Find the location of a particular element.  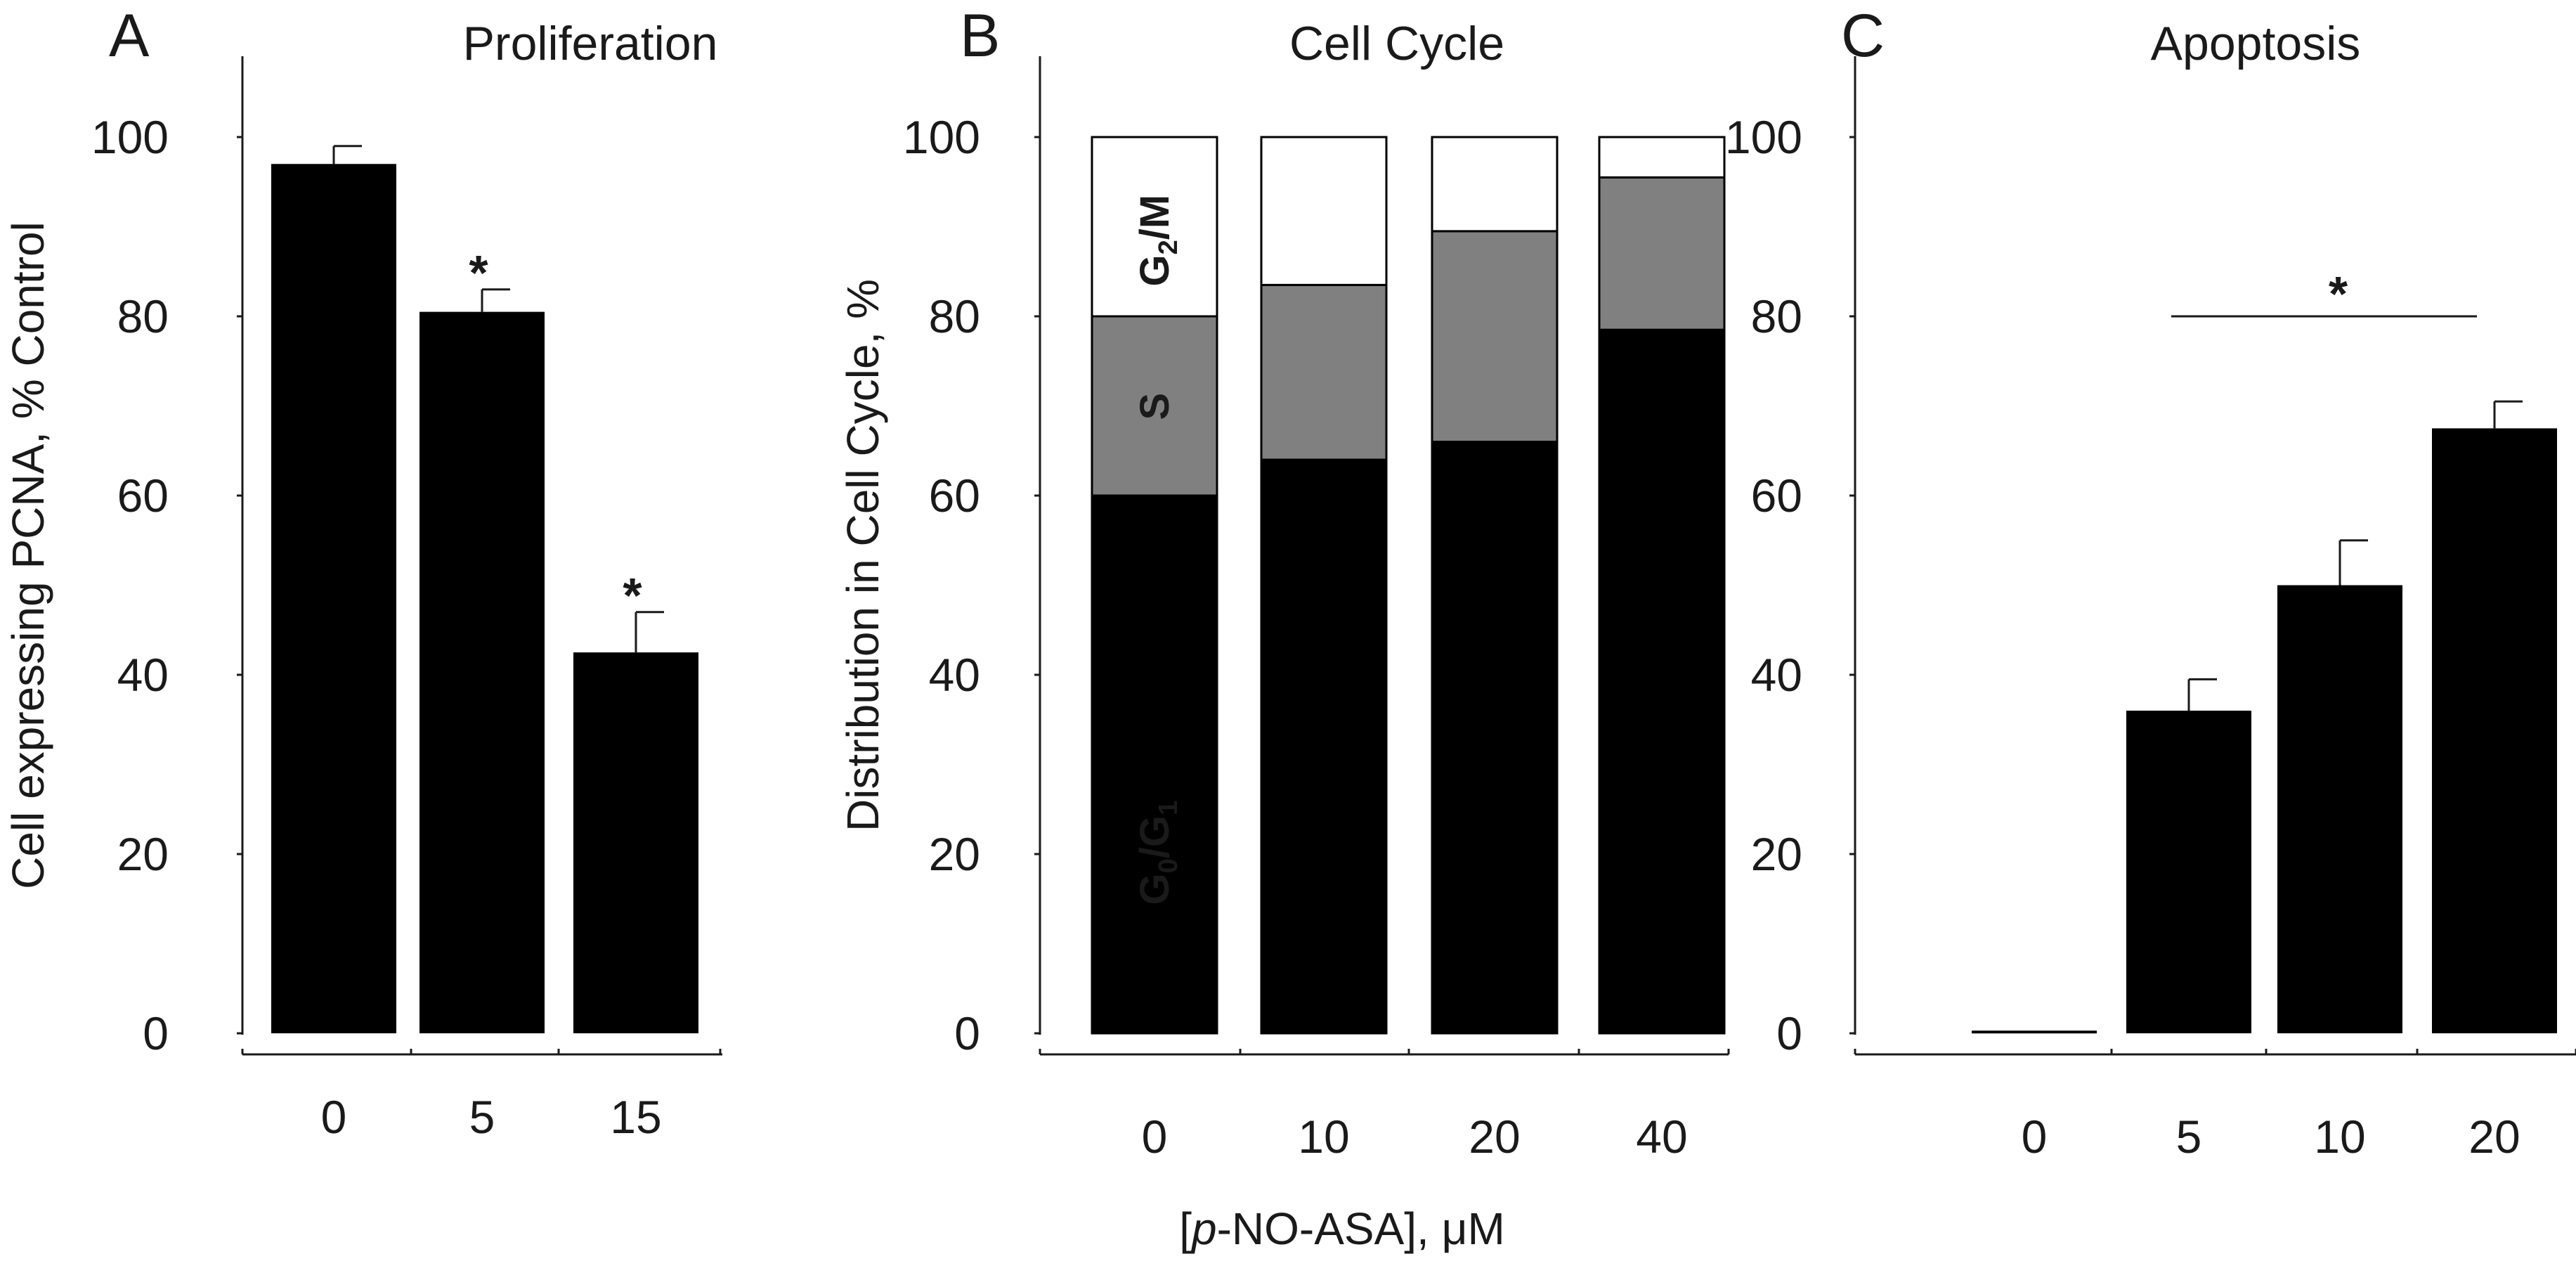

panel-letter: A is located at coordinates (129, 36).